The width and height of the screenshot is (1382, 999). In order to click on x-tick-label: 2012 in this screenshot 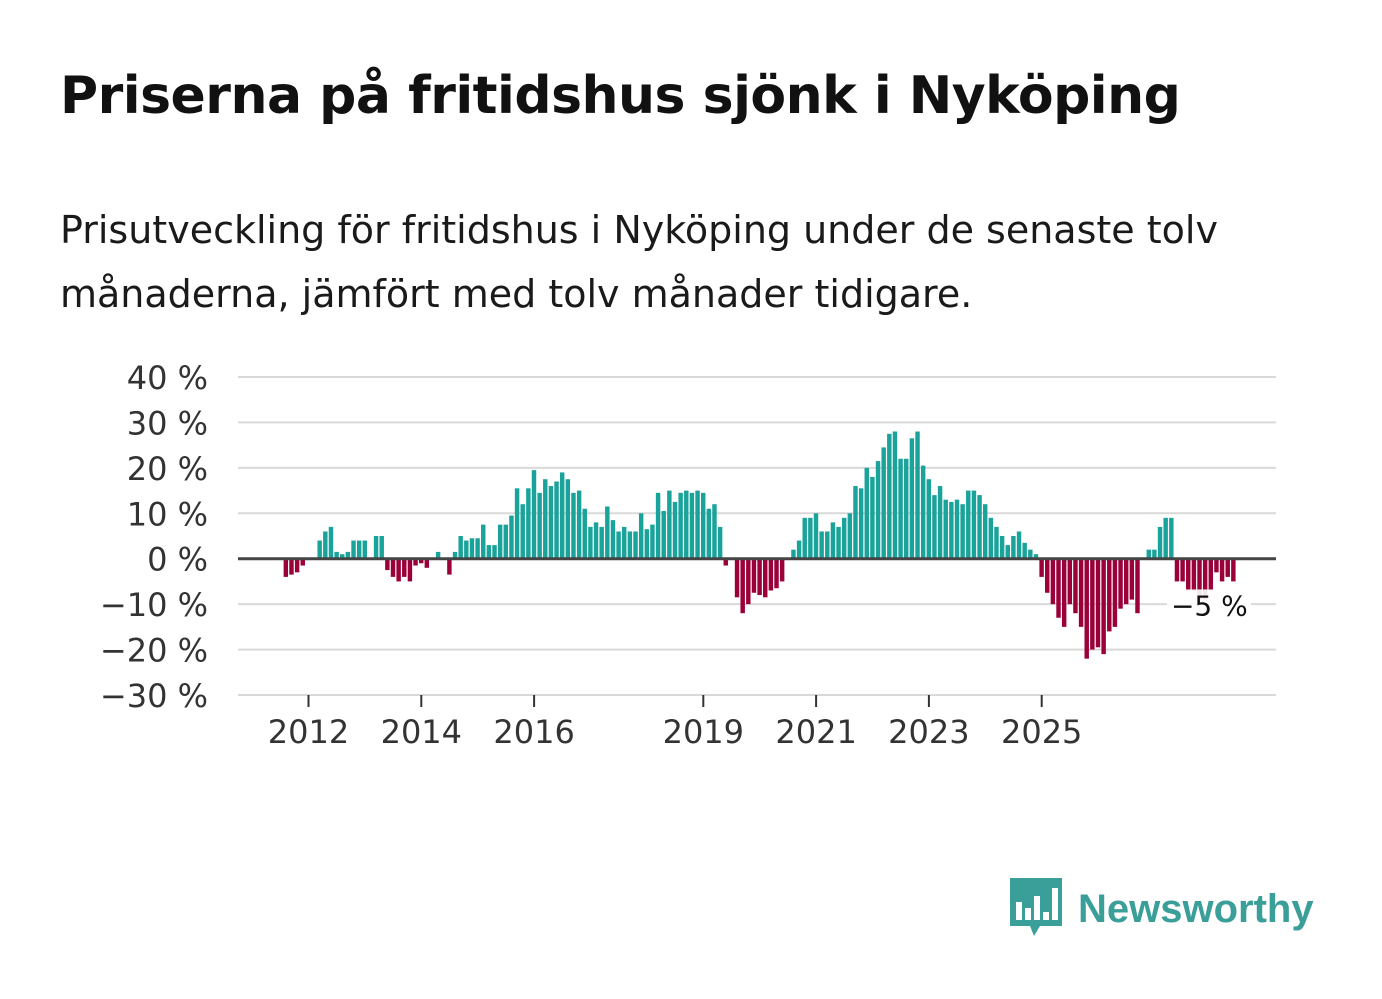, I will do `click(308, 732)`.